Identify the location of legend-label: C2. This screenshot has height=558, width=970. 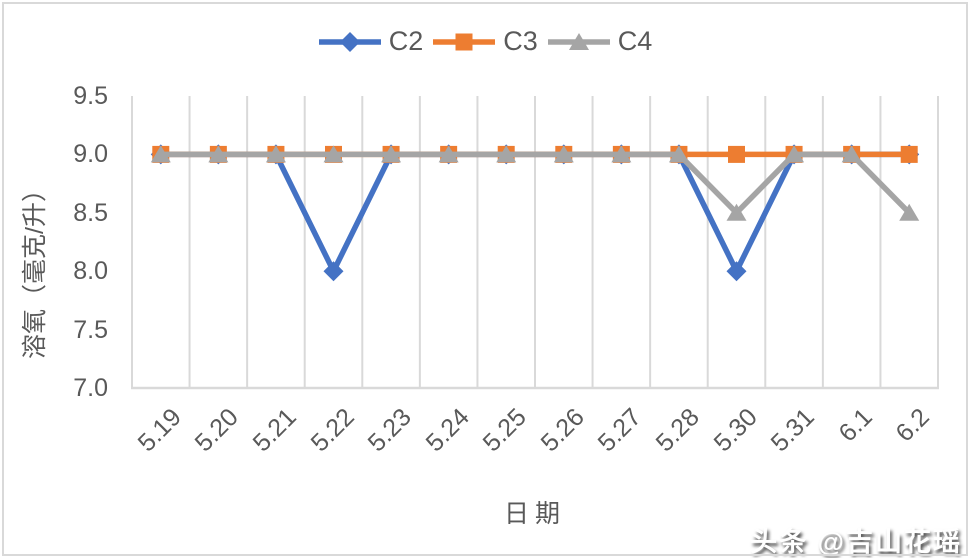
(406, 41).